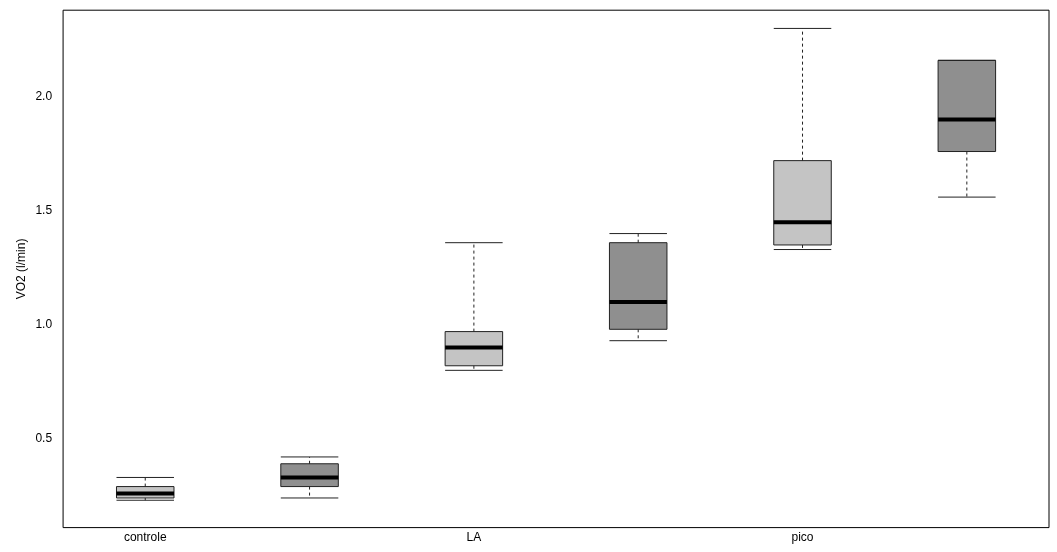  I want to click on y-tick-label: 2.0, so click(44, 96).